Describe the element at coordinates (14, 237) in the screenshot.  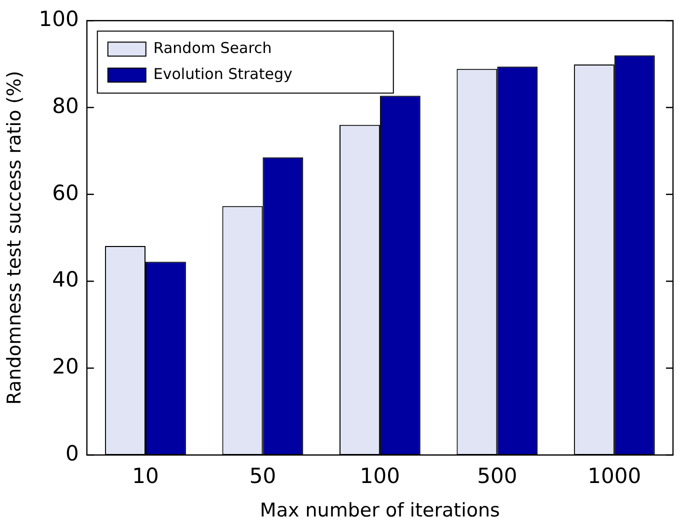
I see `y-axis-title: Randomness test success ratio (%)` at that location.